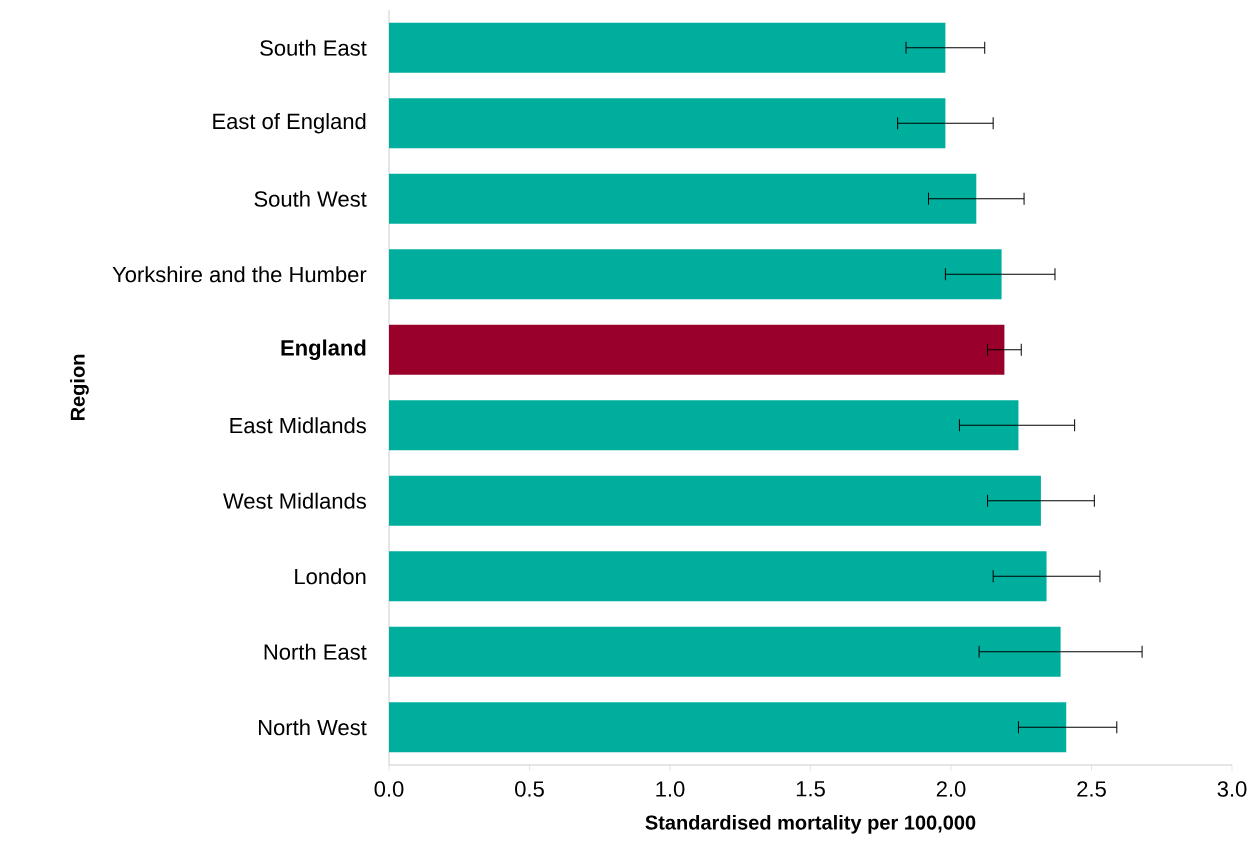 Image resolution: width=1256 pixels, height=864 pixels. I want to click on y-tick-label: North West, so click(312, 727).